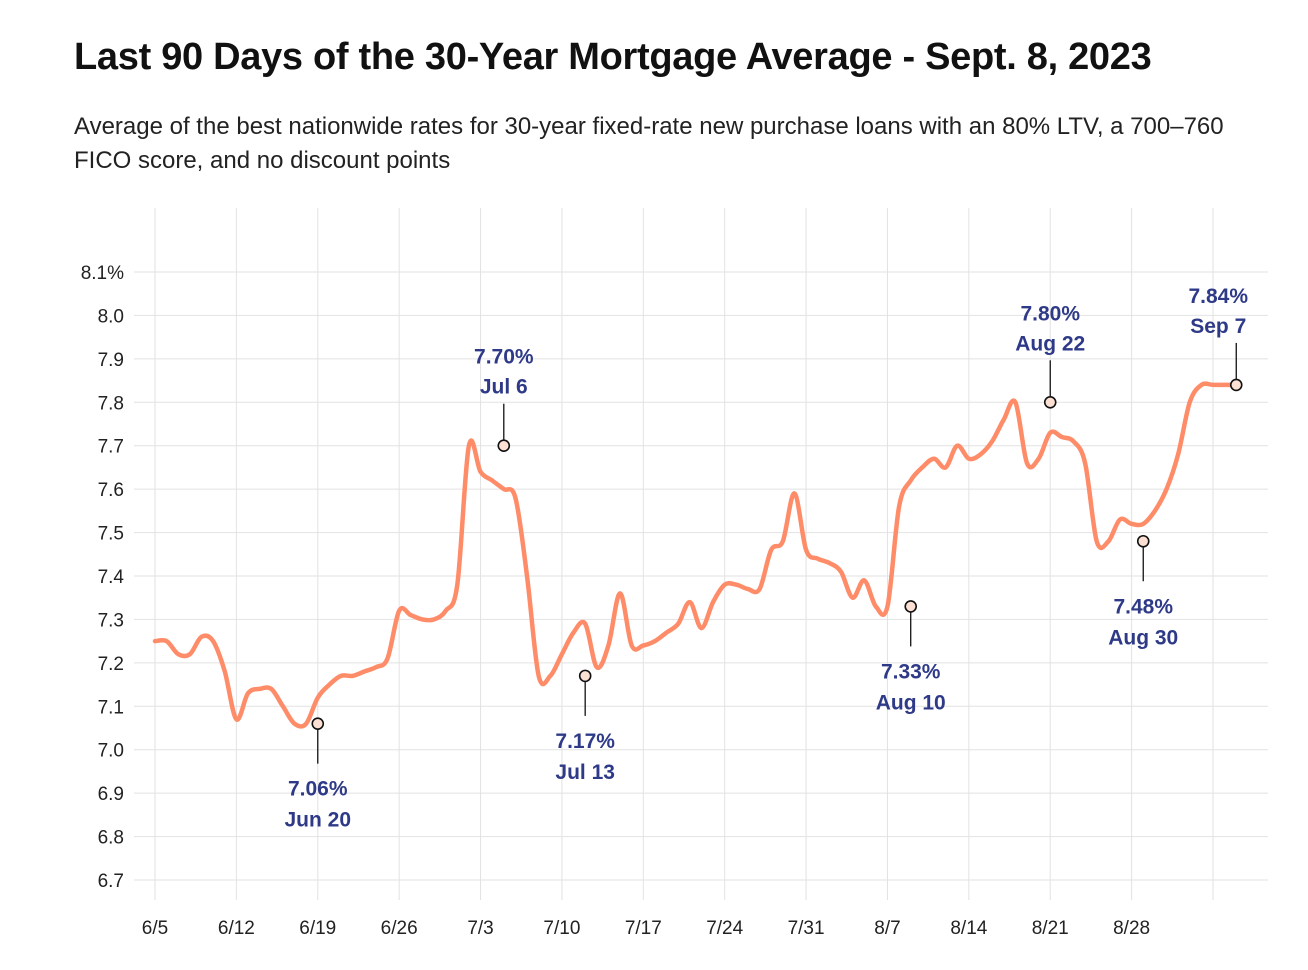  What do you see at coordinates (111, 360) in the screenshot?
I see `y-tick-label: 7.9` at bounding box center [111, 360].